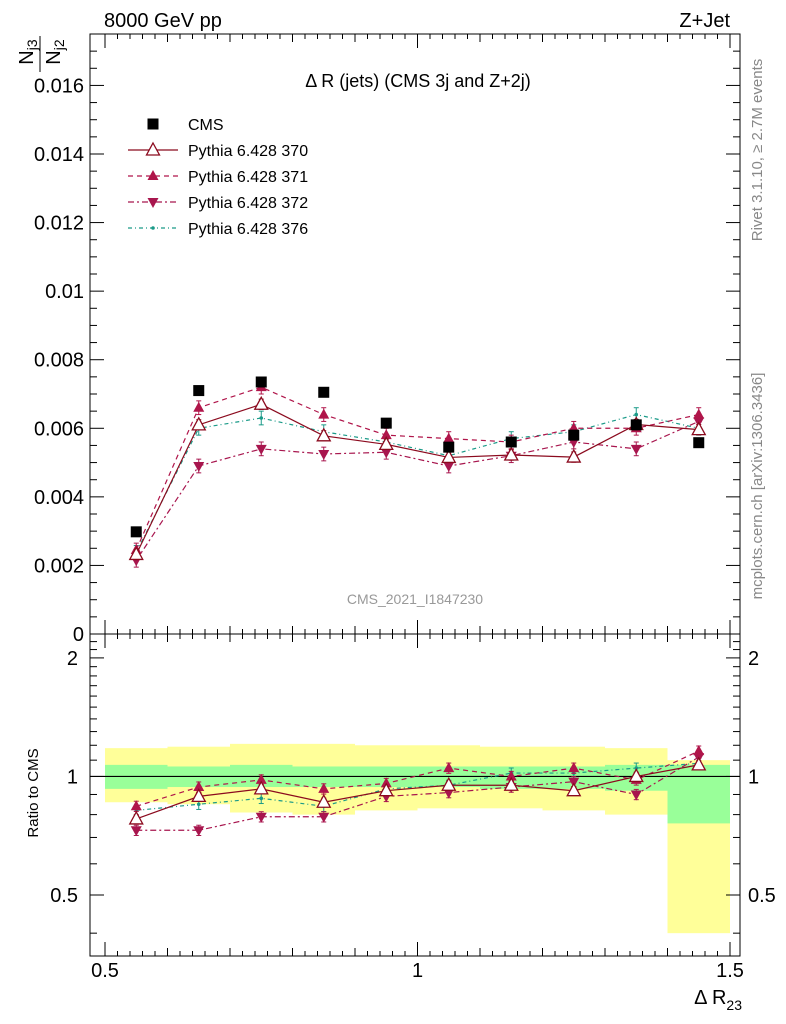 The height and width of the screenshot is (1024, 786). What do you see at coordinates (55, 52) in the screenshot?
I see `y-label-denominator: Nj2` at bounding box center [55, 52].